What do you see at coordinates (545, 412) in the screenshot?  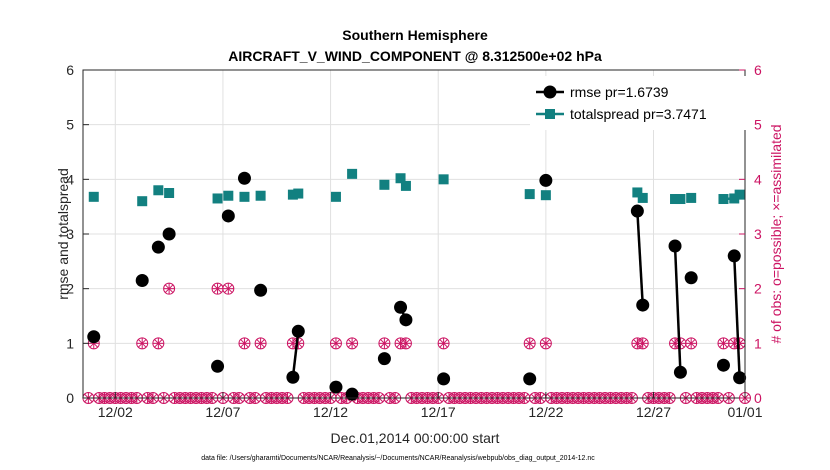 I see `x-tick-label: 12/22` at bounding box center [545, 412].